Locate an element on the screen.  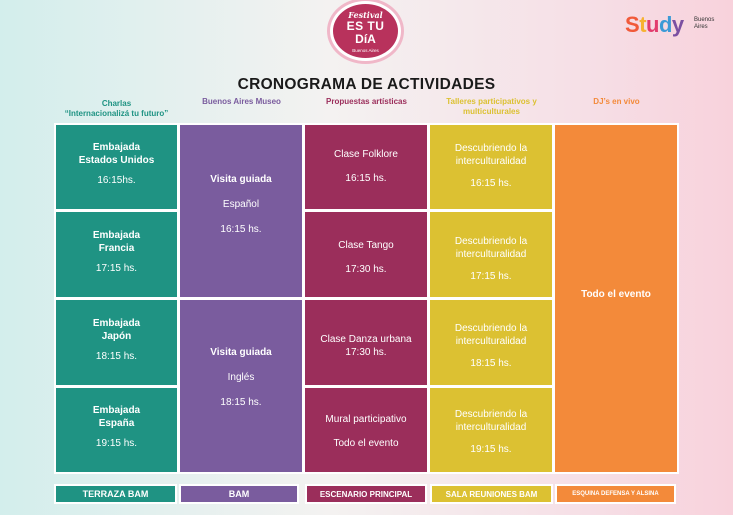
column-header-charlas-line1: Charlas is located at coordinates (116, 103).